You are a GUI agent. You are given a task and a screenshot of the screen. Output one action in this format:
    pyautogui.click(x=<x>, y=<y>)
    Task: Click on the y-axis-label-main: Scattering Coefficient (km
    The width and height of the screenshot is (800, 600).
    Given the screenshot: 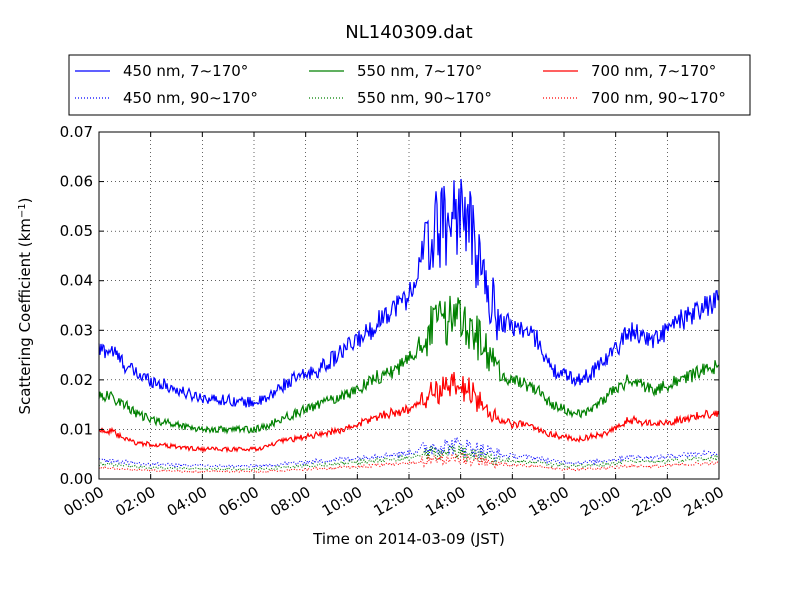 What is the action you would take?
    pyautogui.click(x=25, y=316)
    